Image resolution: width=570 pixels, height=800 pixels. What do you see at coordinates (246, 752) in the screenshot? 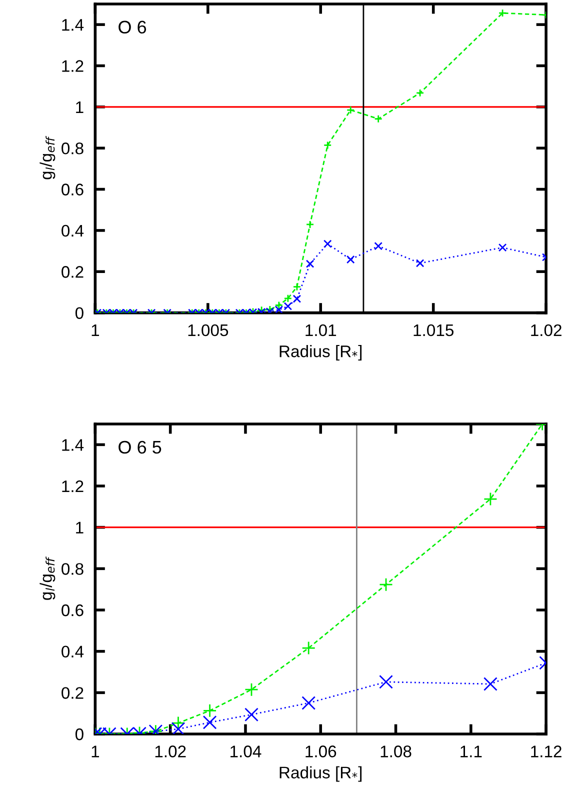
I see `x-tick-label: 1.04` at bounding box center [246, 752].